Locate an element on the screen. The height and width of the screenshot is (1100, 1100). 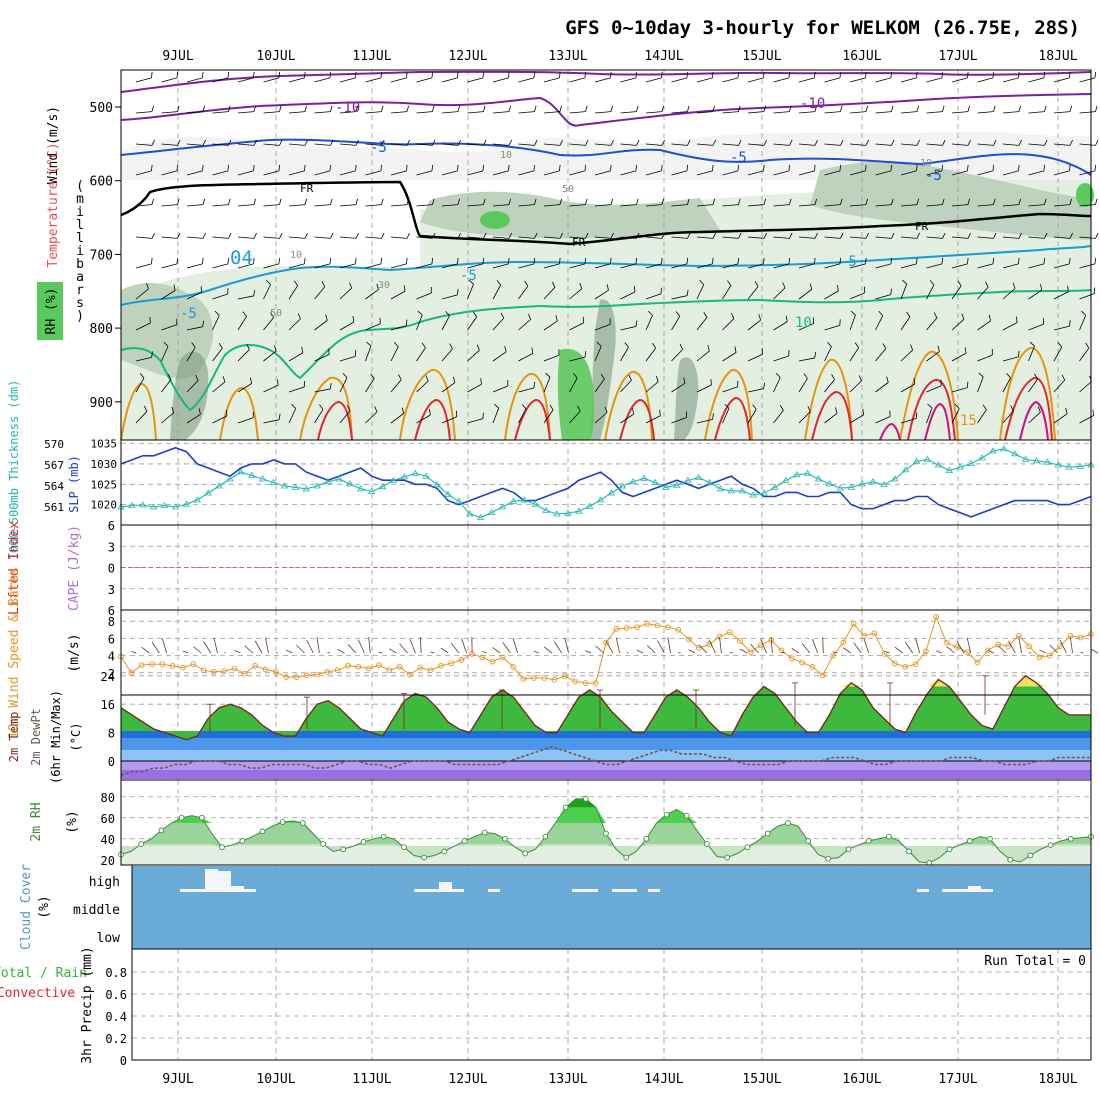
date-label-bottom: 17JUL is located at coordinates (957, 1079).